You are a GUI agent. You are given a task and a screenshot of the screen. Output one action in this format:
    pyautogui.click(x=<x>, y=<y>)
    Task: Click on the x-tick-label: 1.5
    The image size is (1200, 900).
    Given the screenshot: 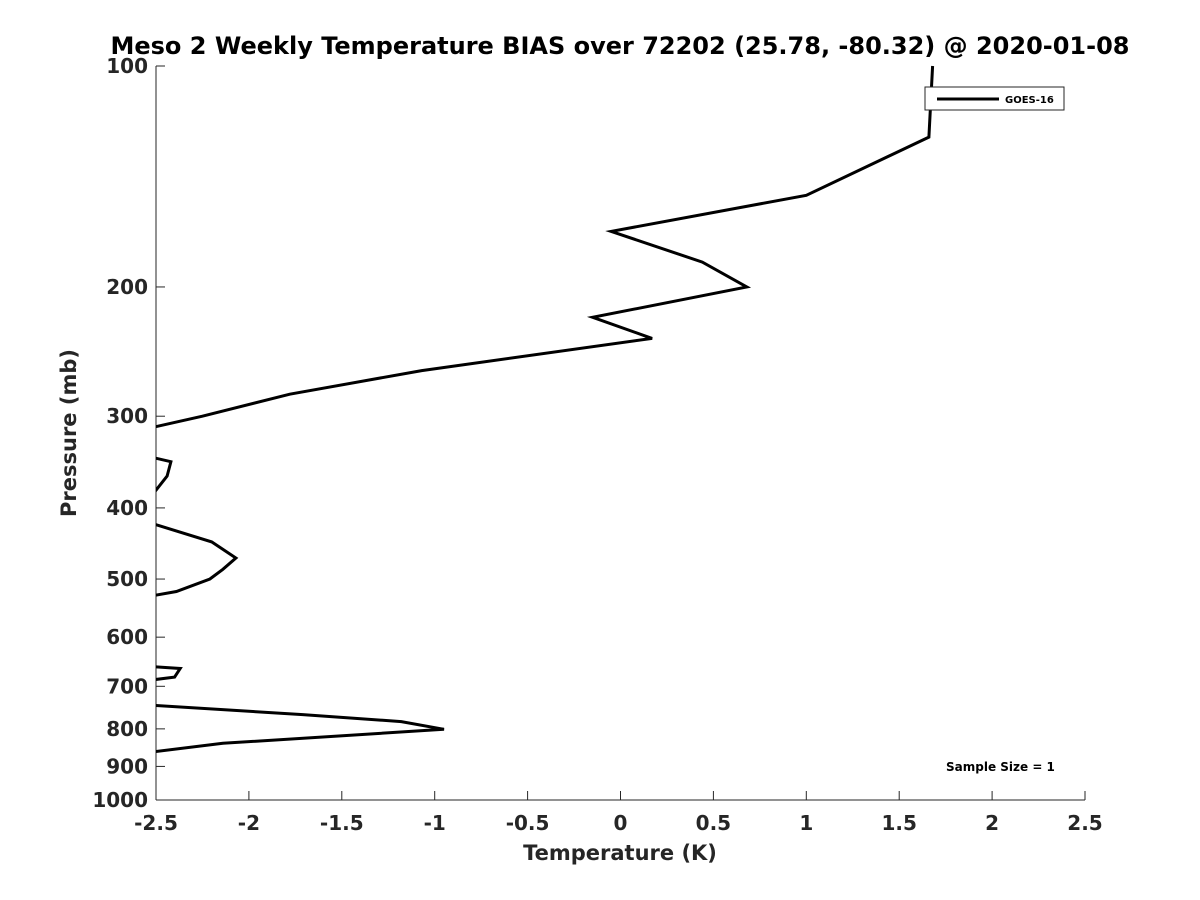 What is the action you would take?
    pyautogui.click(x=898, y=823)
    